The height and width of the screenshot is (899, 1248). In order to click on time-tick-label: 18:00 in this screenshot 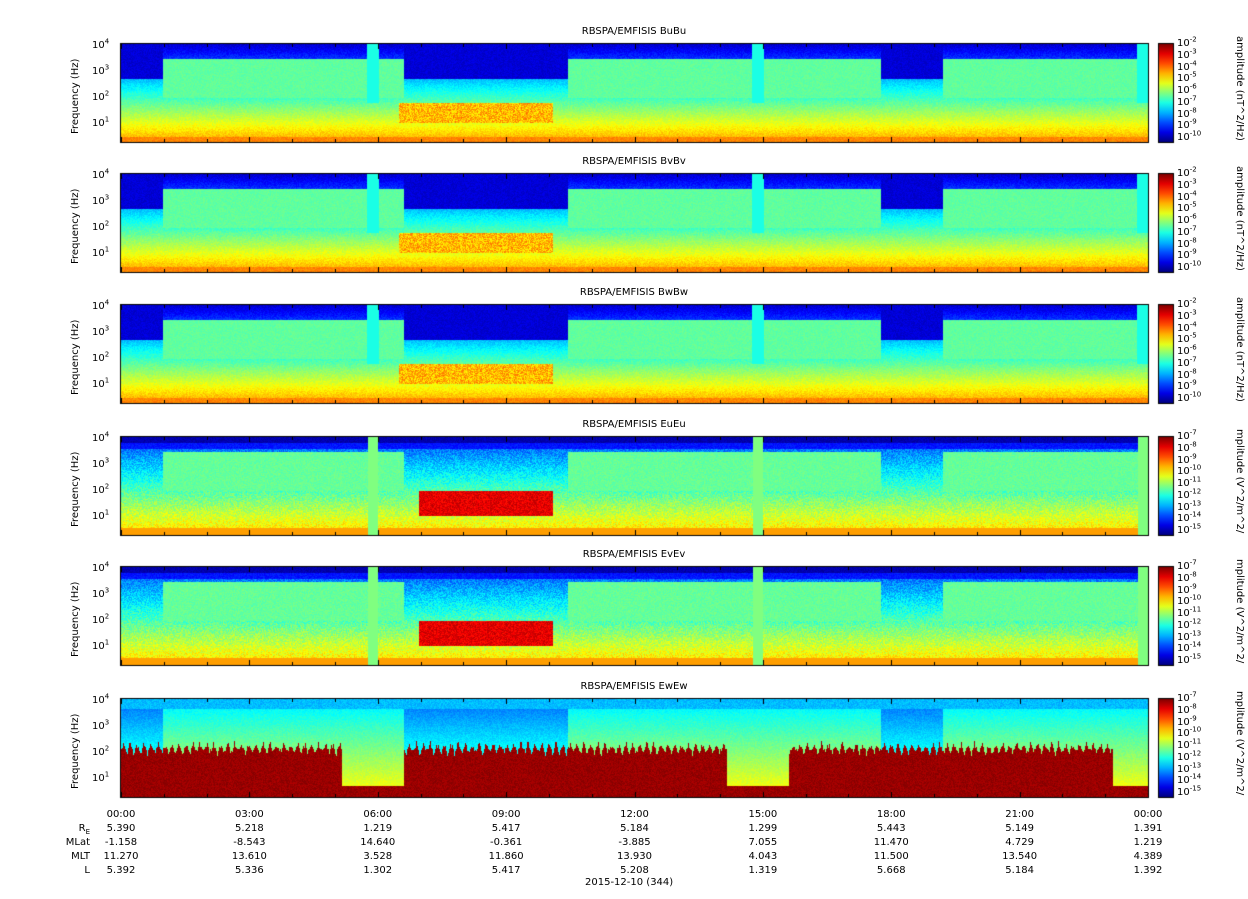, I will do `click(891, 814)`.